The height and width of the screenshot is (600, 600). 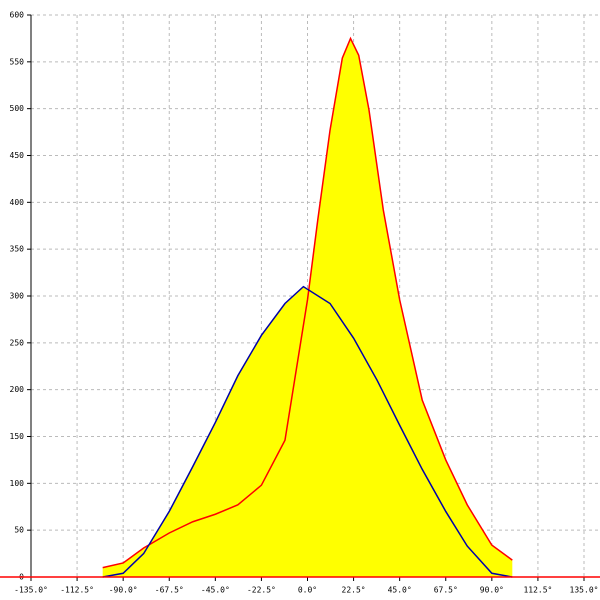 What do you see at coordinates (307, 590) in the screenshot?
I see `x-tick-label: 0.0°` at bounding box center [307, 590].